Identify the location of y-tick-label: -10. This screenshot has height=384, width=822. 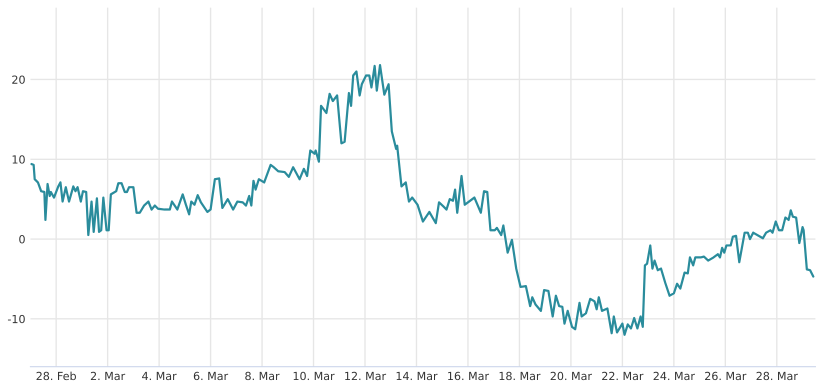
(16, 319).